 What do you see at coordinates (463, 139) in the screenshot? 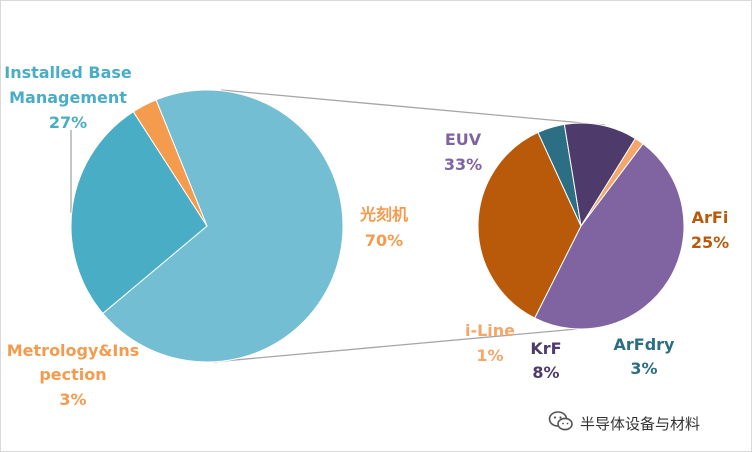
I see `label-euv-name: EUV` at bounding box center [463, 139].